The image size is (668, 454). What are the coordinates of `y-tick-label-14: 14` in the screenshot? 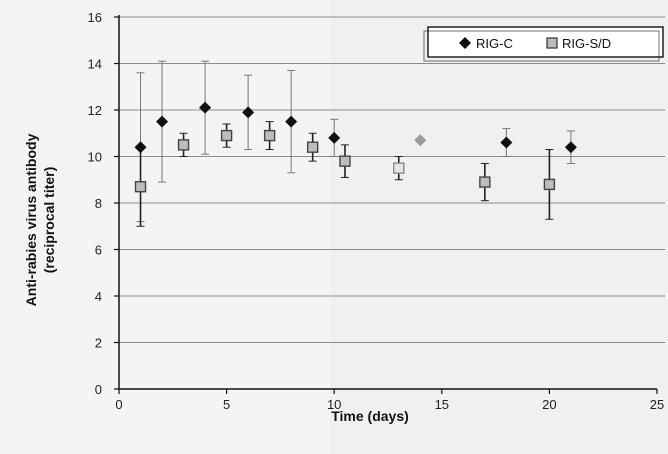 It's located at (95, 64).